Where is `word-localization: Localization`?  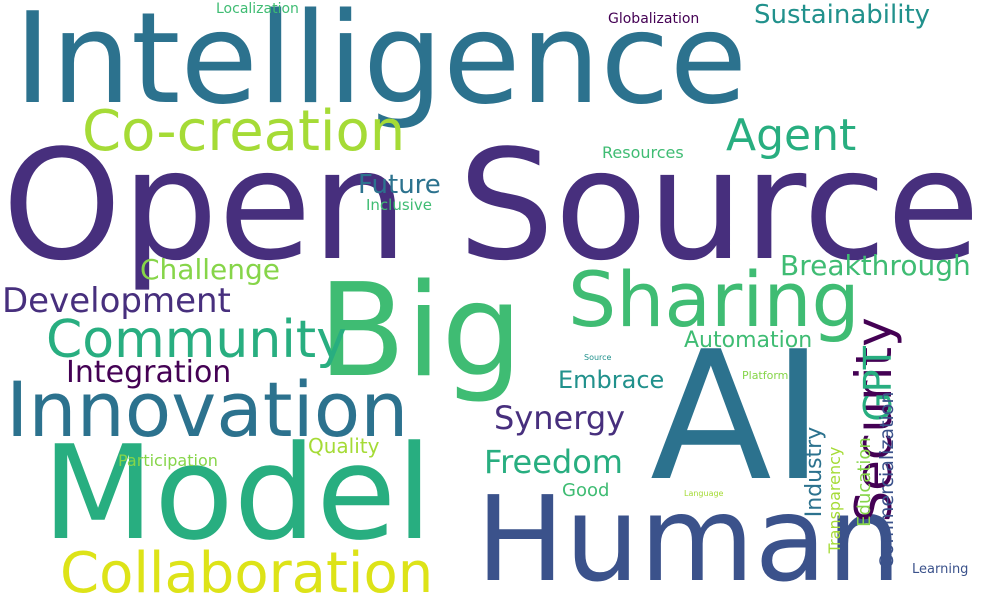
word-localization: Localization is located at coordinates (257, 9).